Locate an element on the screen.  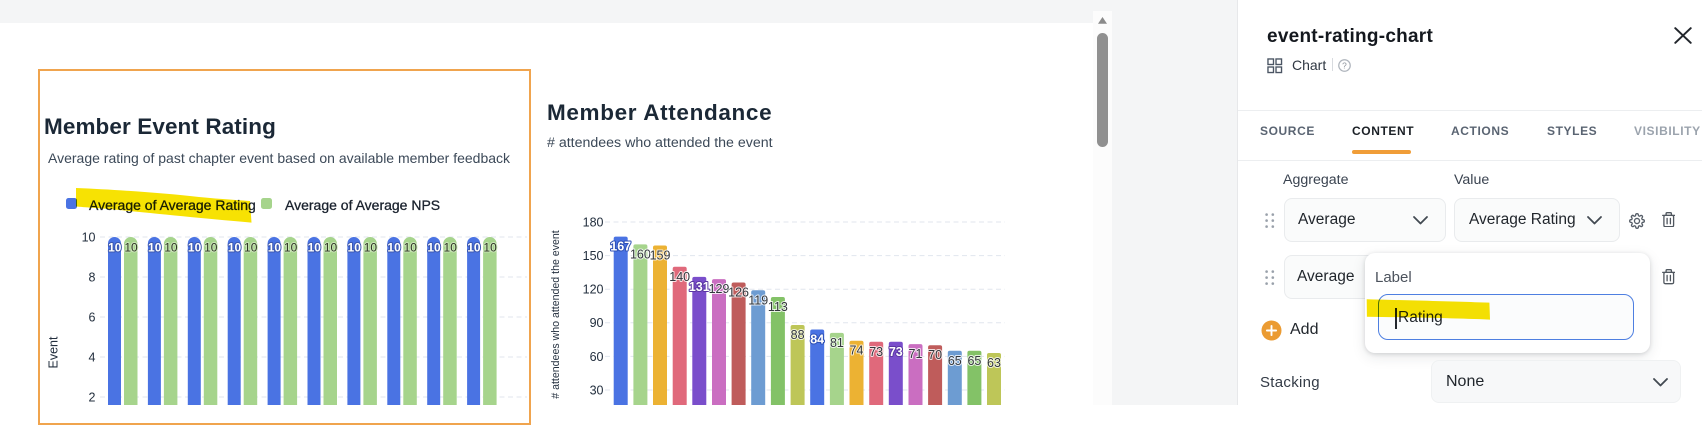
svg-text: 88 is located at coordinates (798, 335).